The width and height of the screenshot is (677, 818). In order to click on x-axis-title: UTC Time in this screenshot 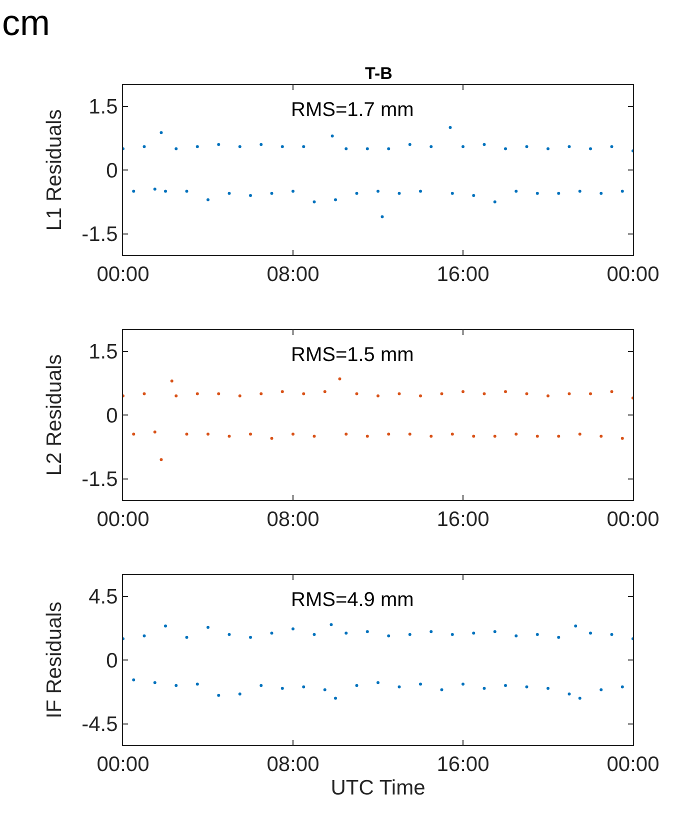, I will do `click(378, 788)`.